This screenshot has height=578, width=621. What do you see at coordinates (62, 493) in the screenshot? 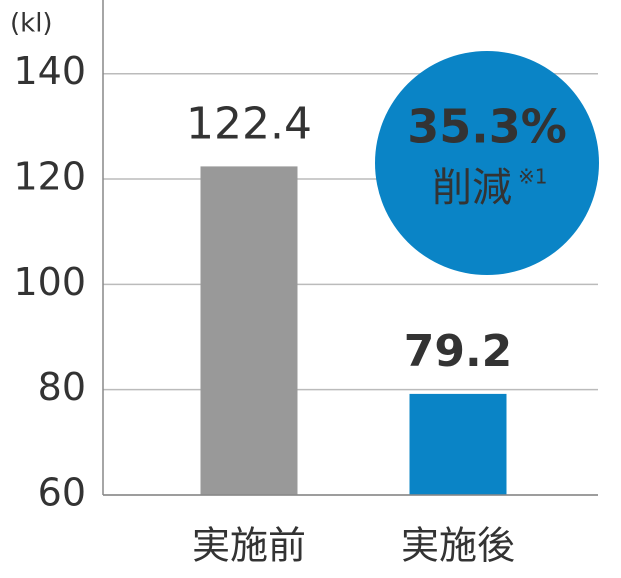
I see `y-tick-label: 60` at bounding box center [62, 493].